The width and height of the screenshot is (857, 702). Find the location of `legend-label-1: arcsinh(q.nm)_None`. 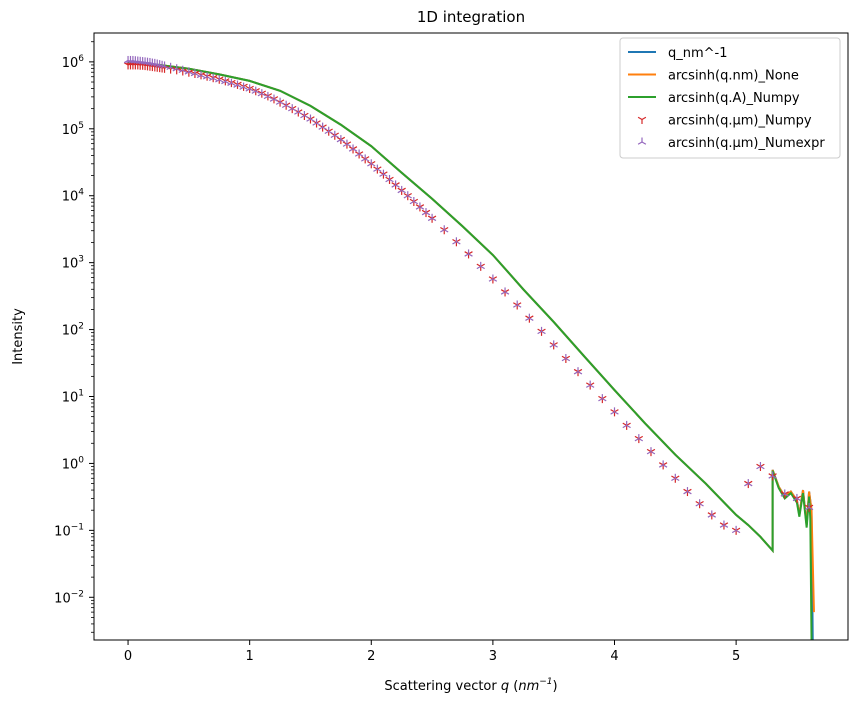

legend-label-1: arcsinh(q.nm)_None is located at coordinates (733, 76).